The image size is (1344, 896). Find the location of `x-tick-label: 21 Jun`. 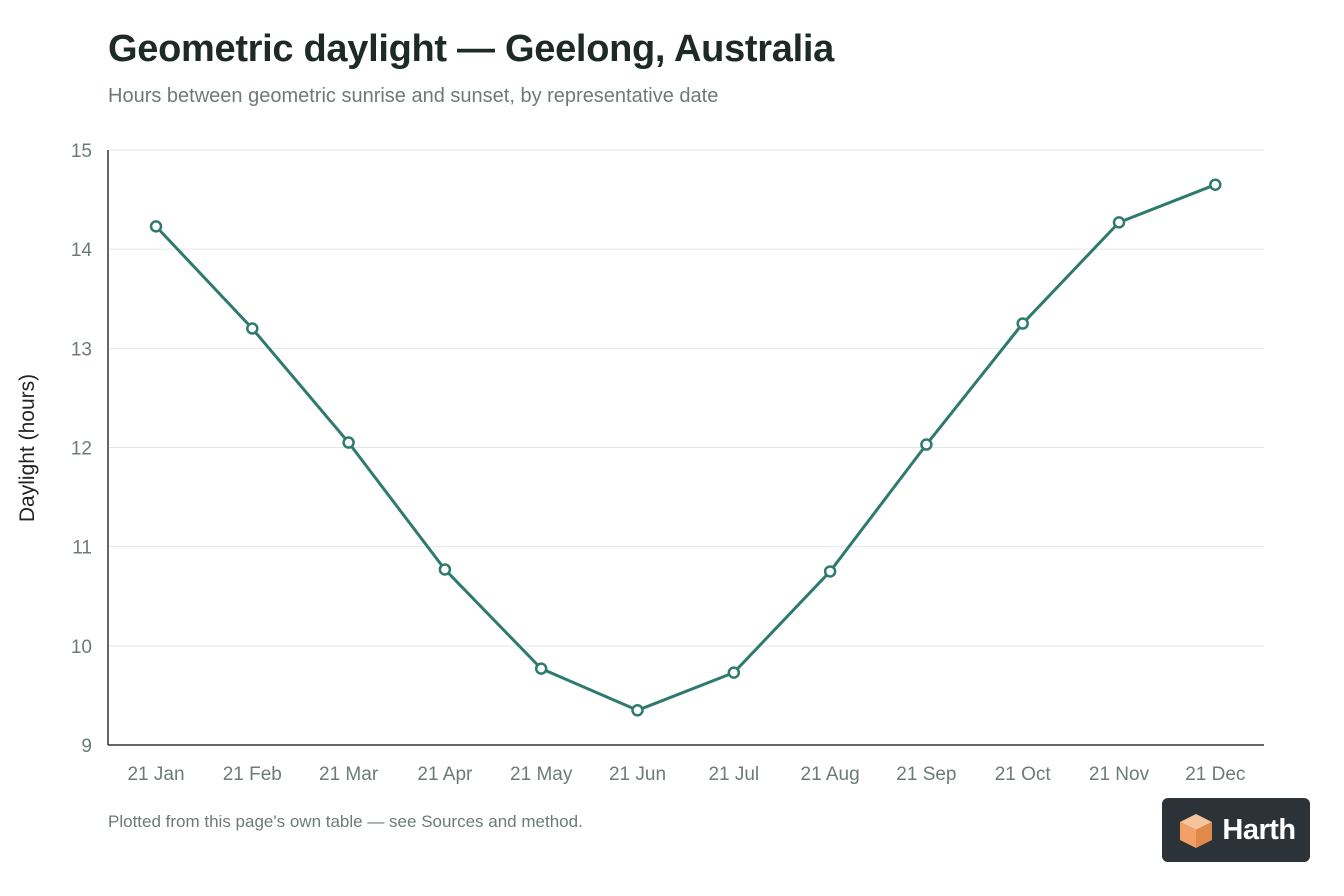

x-tick-label: 21 Jun is located at coordinates (637, 774).